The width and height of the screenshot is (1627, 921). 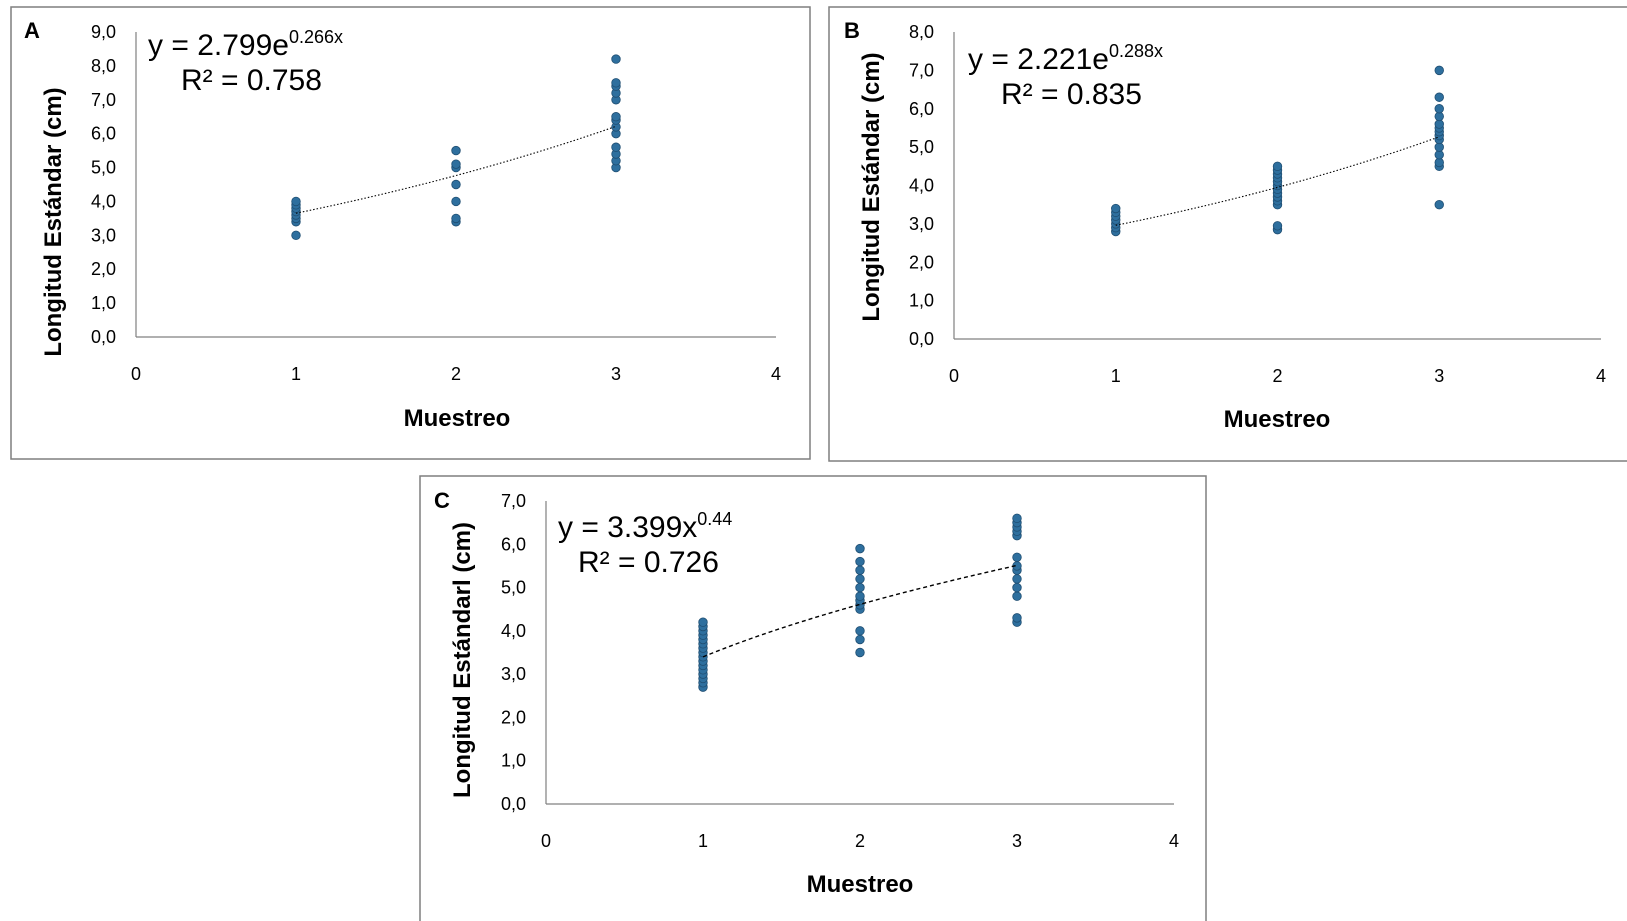 I want to click on panel-c-letter: C, so click(x=442, y=500).